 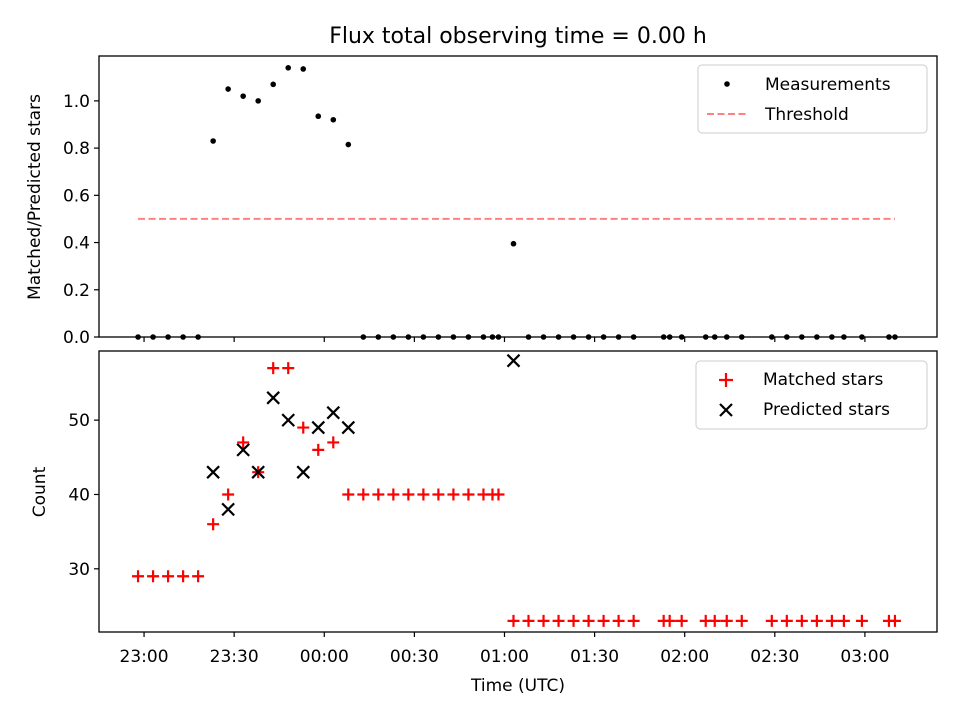 I want to click on legend-threshold-label: Threshold, so click(x=806, y=115).